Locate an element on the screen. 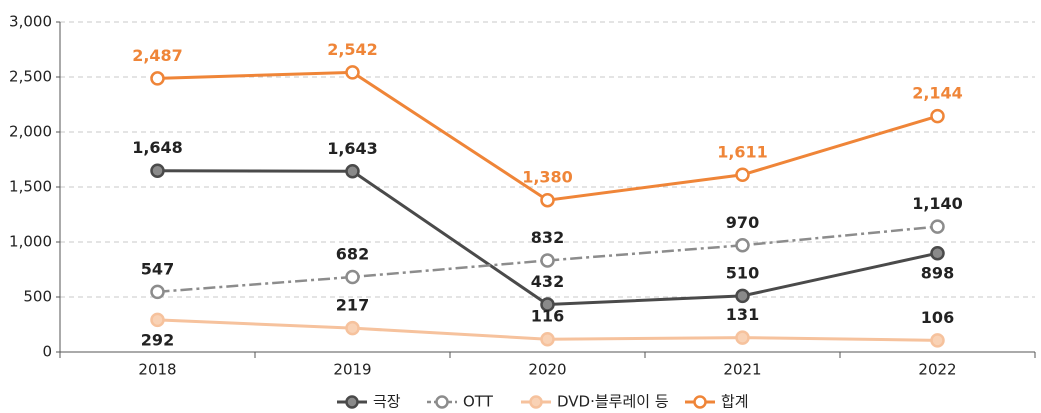  legend-label: DVD·블루레이 등 is located at coordinates (613, 402).